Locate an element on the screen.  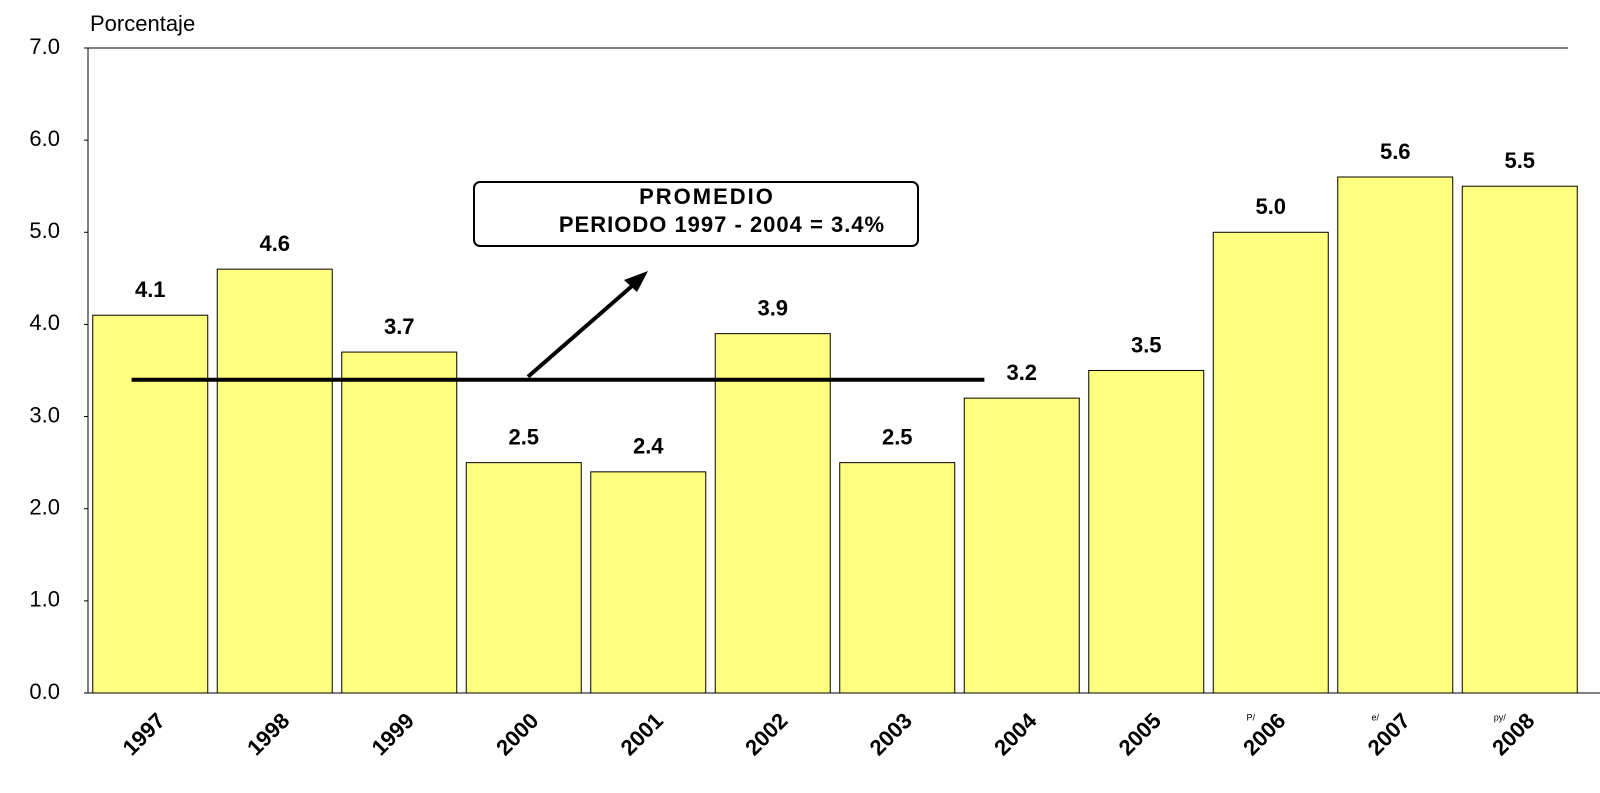
value-label: 4.6 is located at coordinates (274, 243).